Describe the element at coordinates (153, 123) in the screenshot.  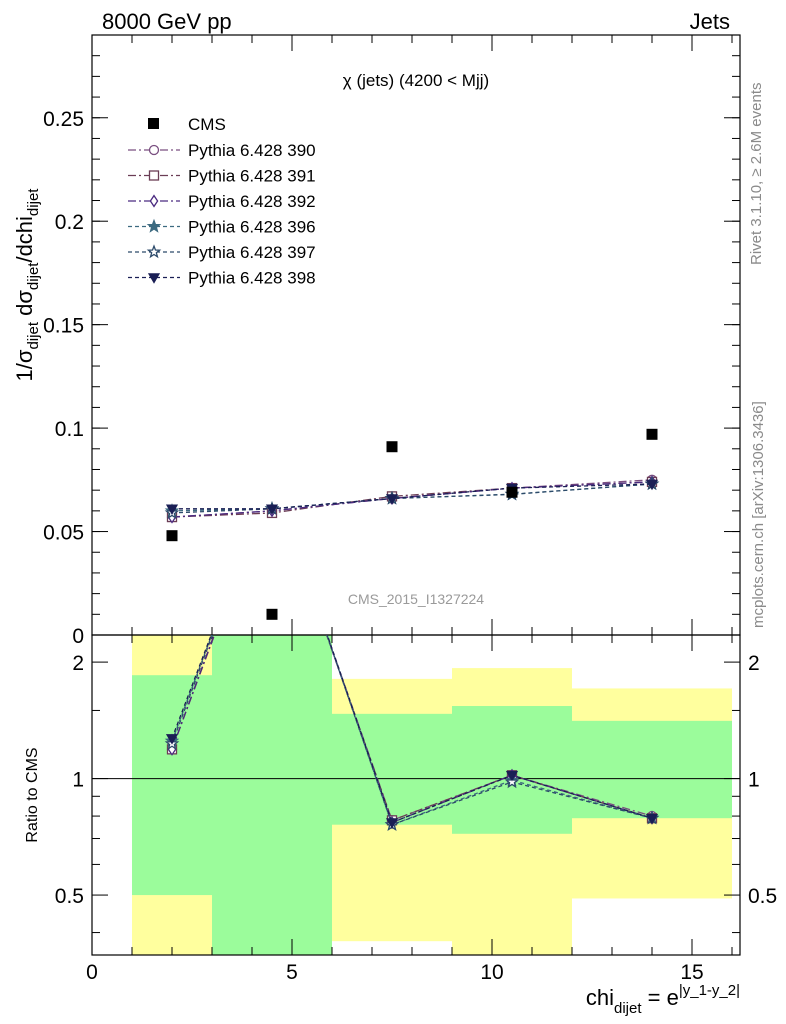
I see `legend-marker-cms` at that location.